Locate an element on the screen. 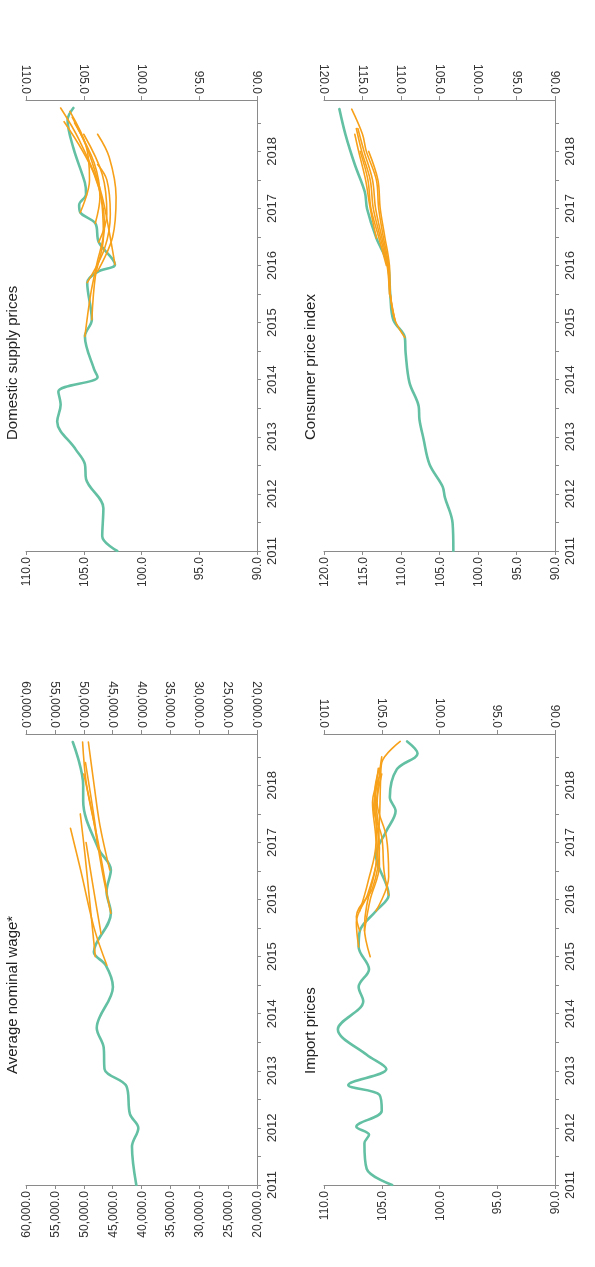  x-tick-label: 40,000.0 is located at coordinates (141, 1214).